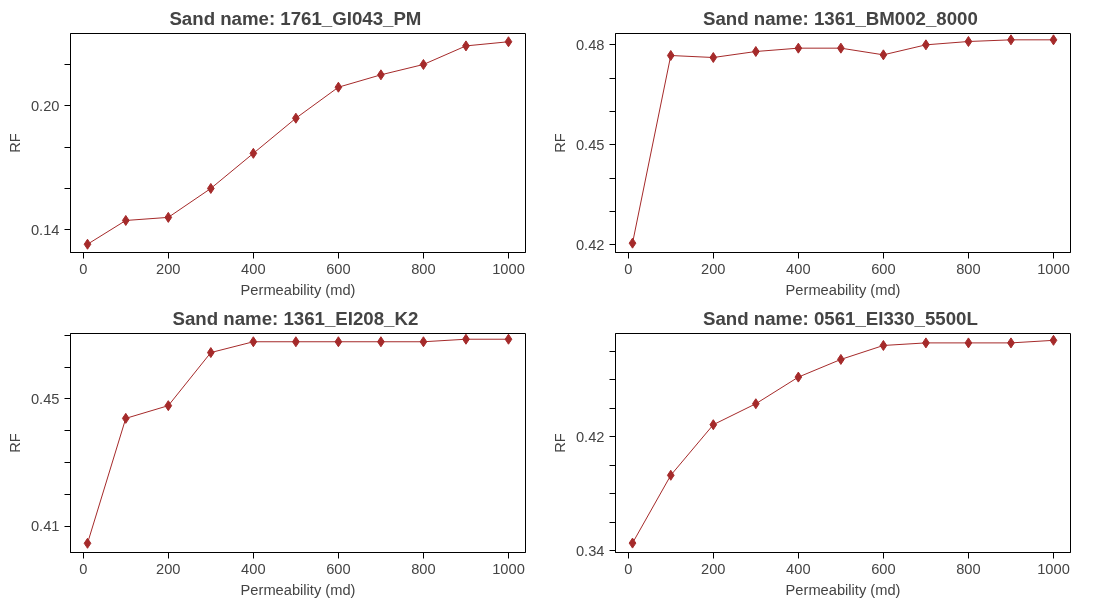  Describe the element at coordinates (295, 318) in the screenshot. I see `chart-title: Sand name: 1361_EI208_K2` at that location.